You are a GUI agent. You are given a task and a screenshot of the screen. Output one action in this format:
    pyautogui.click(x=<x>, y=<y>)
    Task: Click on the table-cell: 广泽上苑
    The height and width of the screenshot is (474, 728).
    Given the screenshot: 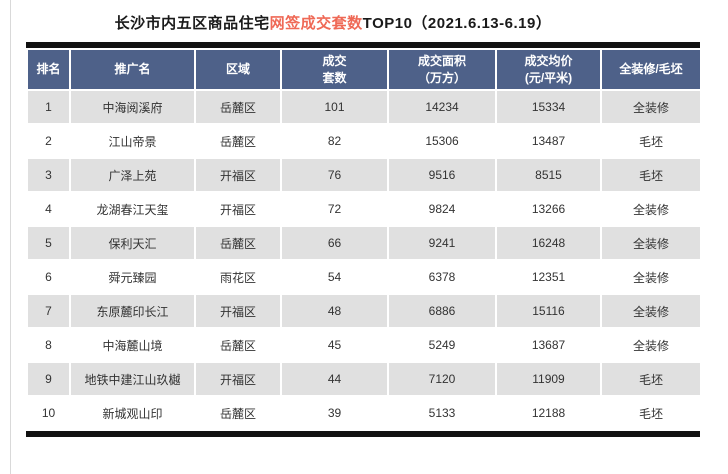 What is the action you would take?
    pyautogui.click(x=132, y=175)
    